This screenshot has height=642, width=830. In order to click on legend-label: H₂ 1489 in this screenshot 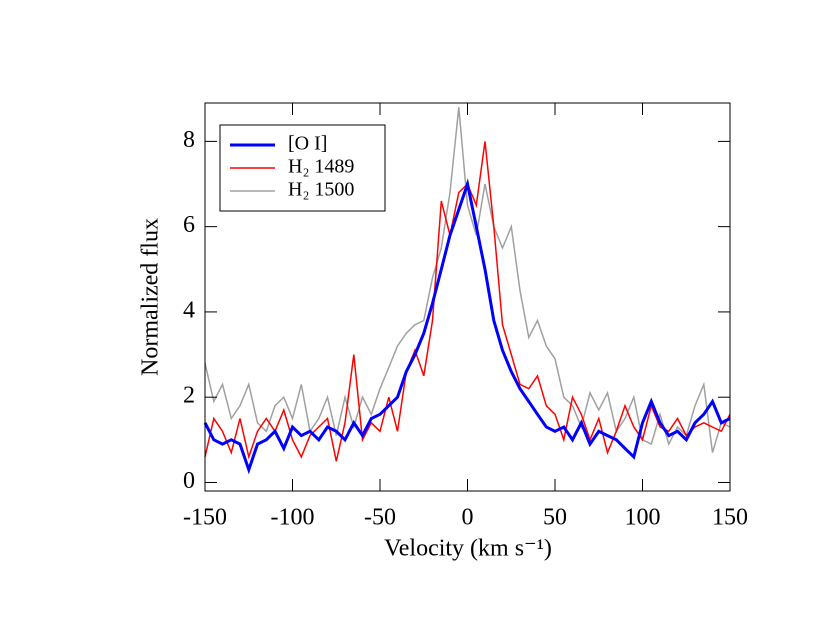, I will do `click(321, 167)`.